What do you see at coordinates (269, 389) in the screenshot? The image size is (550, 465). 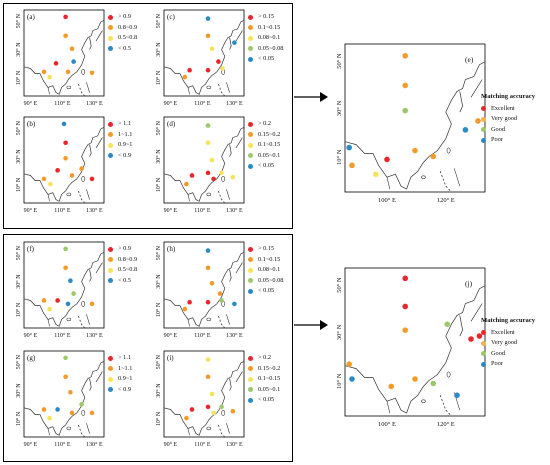 I see `legend-label: 0.05~0.1` at bounding box center [269, 389].